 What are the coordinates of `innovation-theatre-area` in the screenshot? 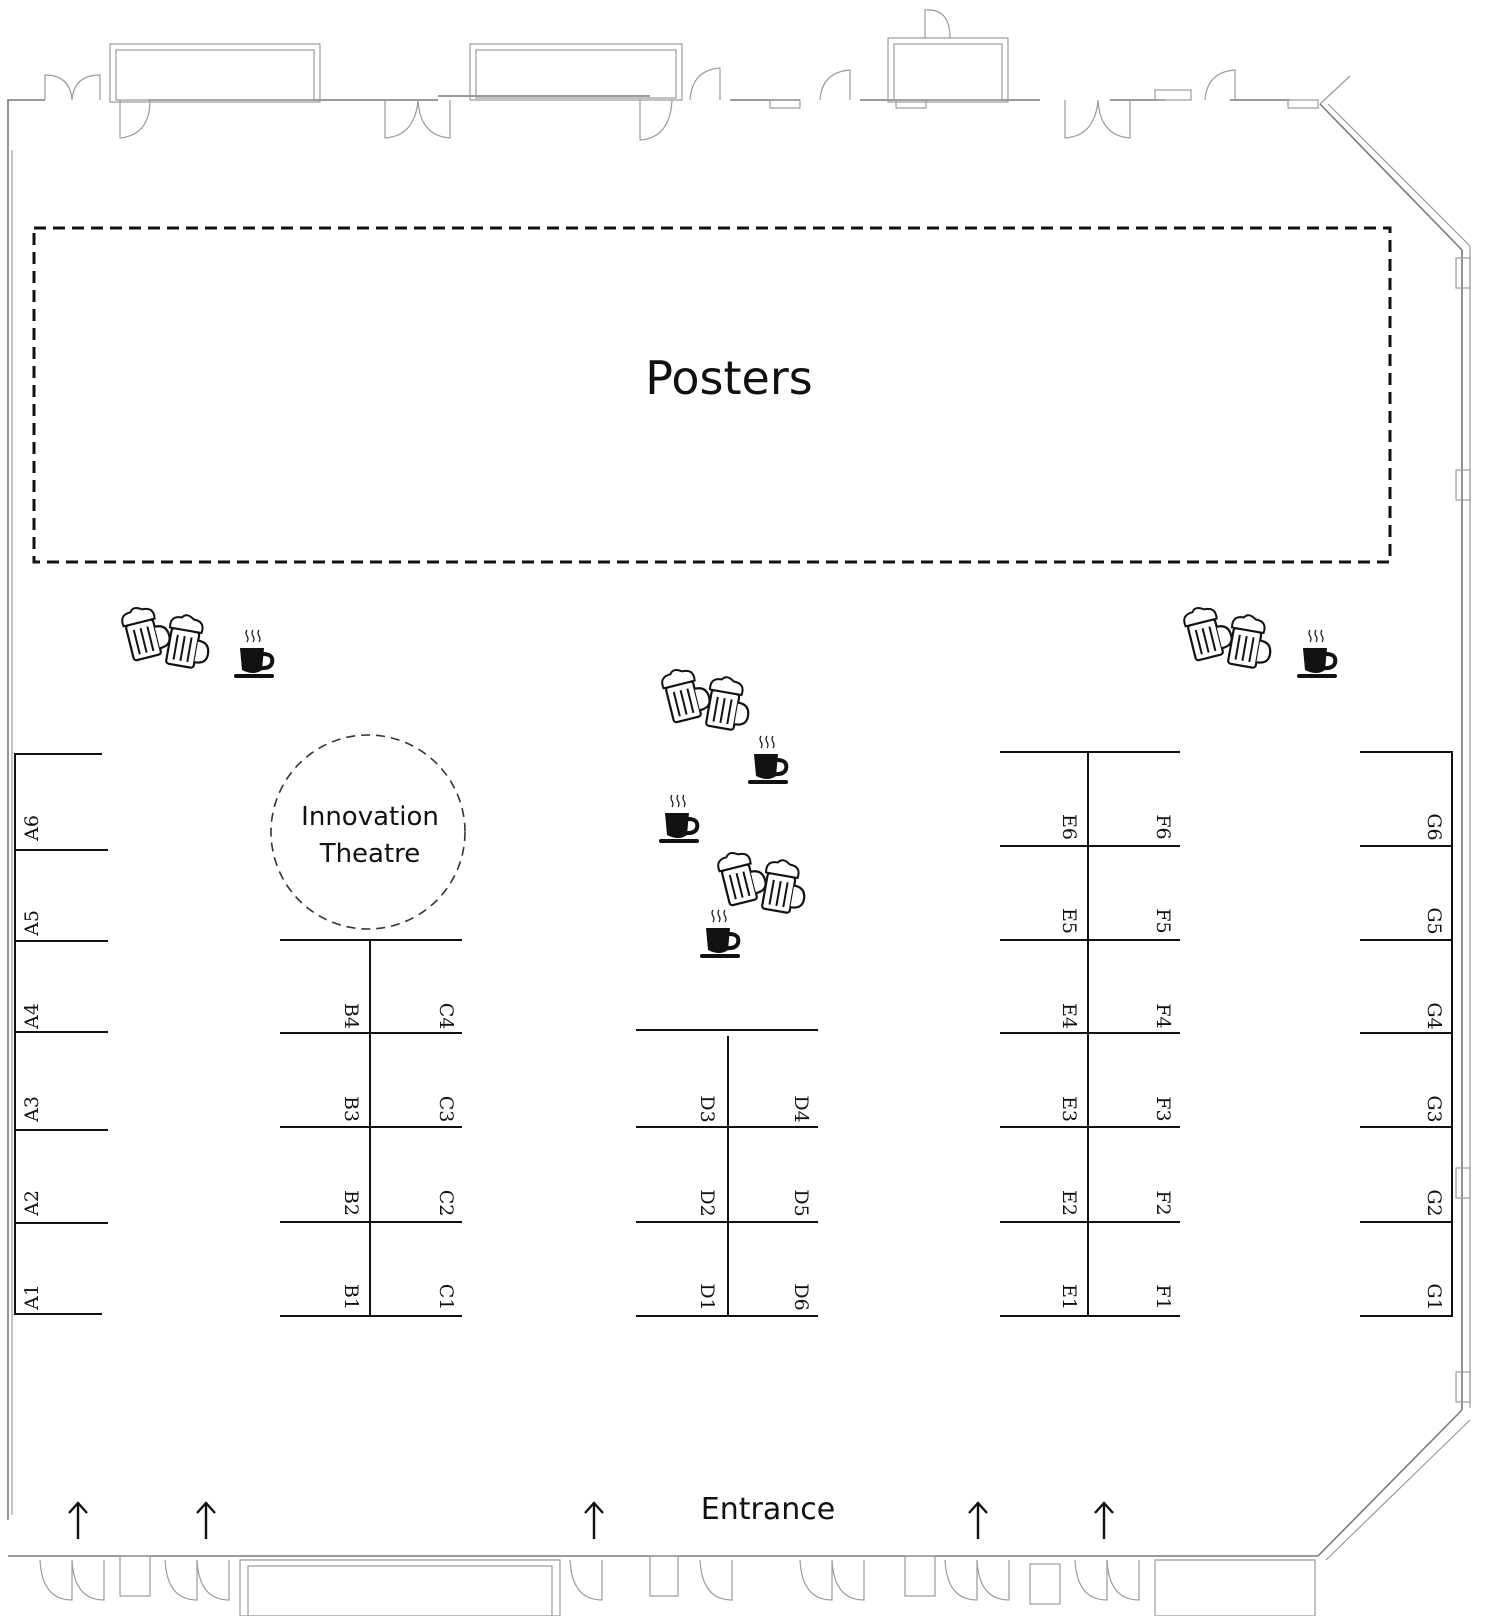 It's located at (368, 832).